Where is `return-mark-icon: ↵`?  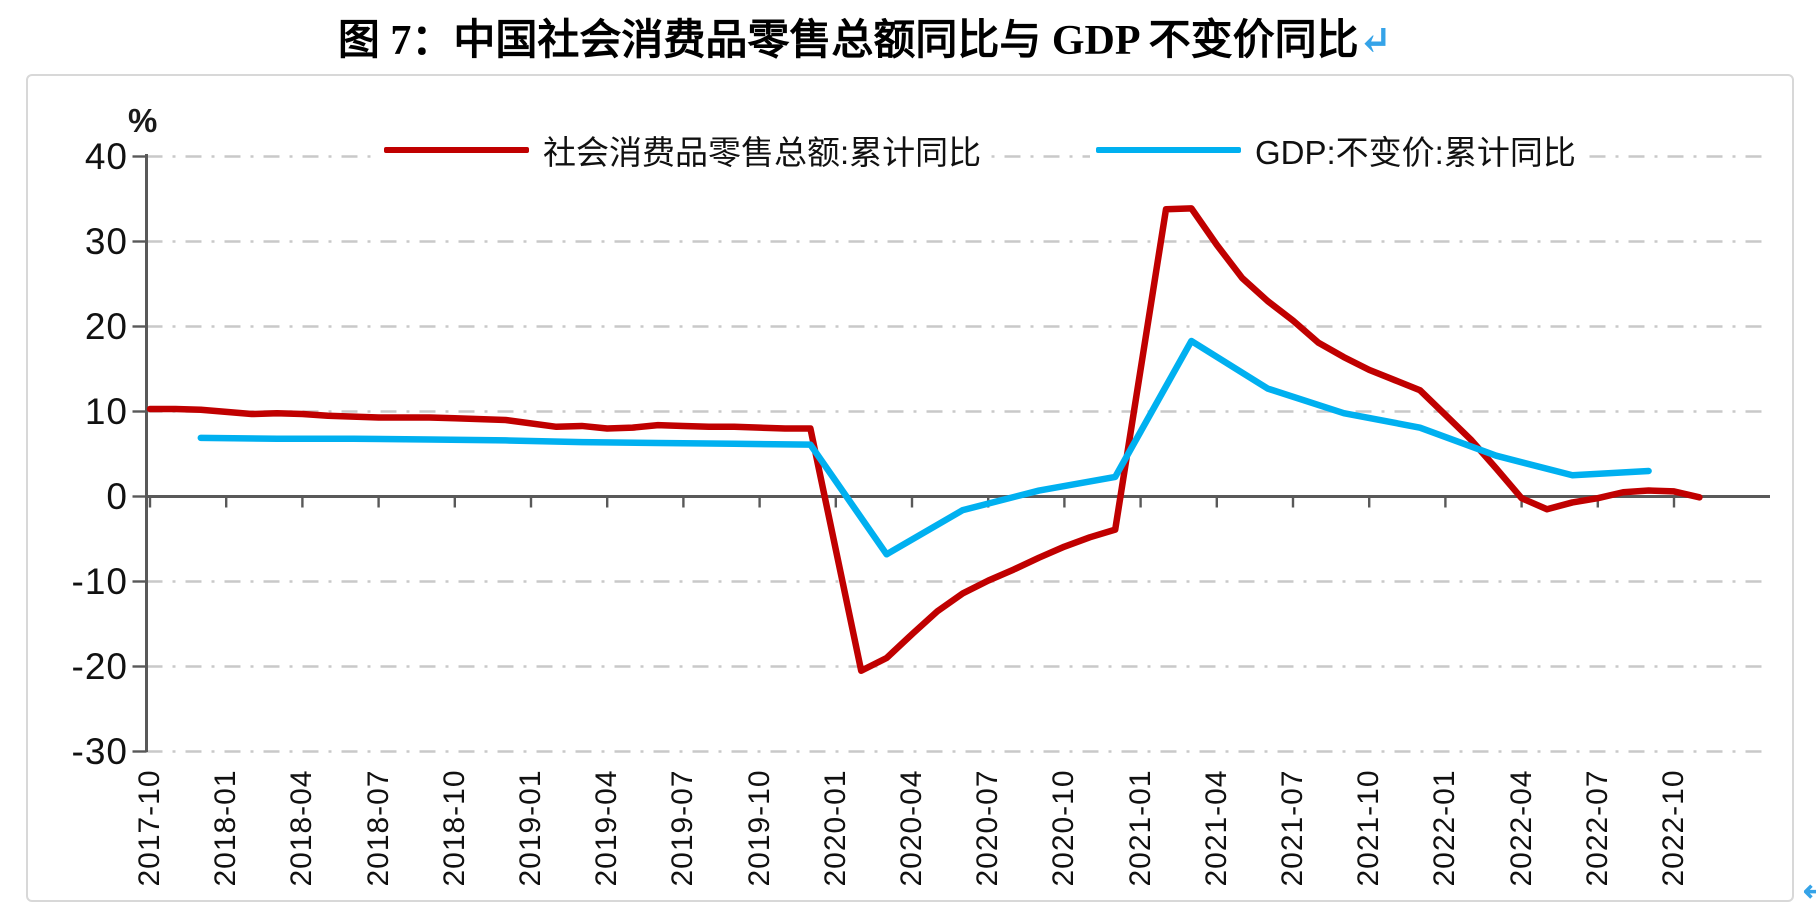 return-mark-icon: ↵ is located at coordinates (1375, 40).